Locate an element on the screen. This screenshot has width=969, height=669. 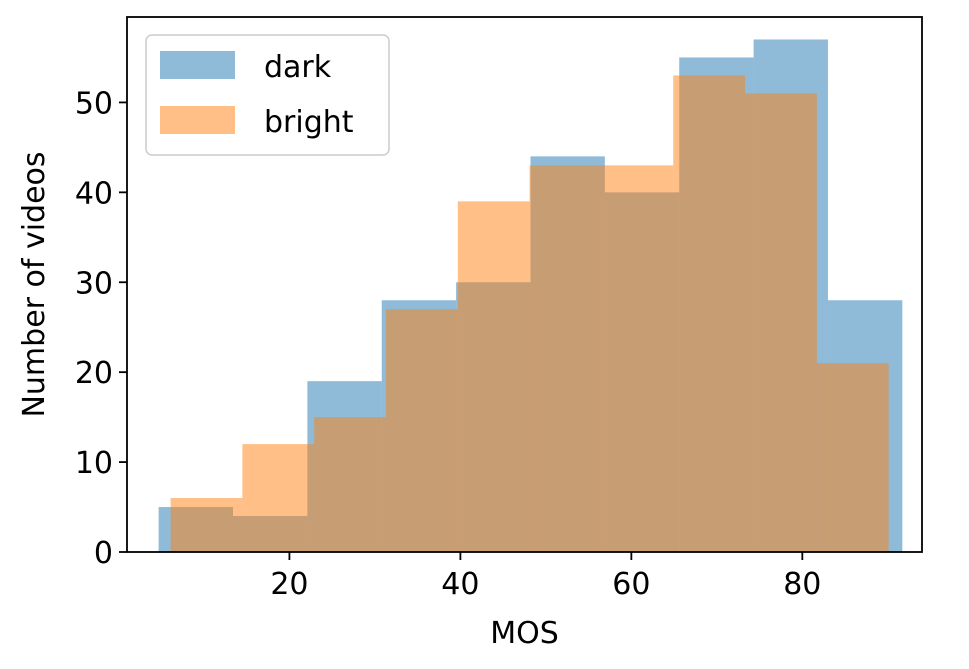
y-tick-label: 0 is located at coordinates (103, 553).